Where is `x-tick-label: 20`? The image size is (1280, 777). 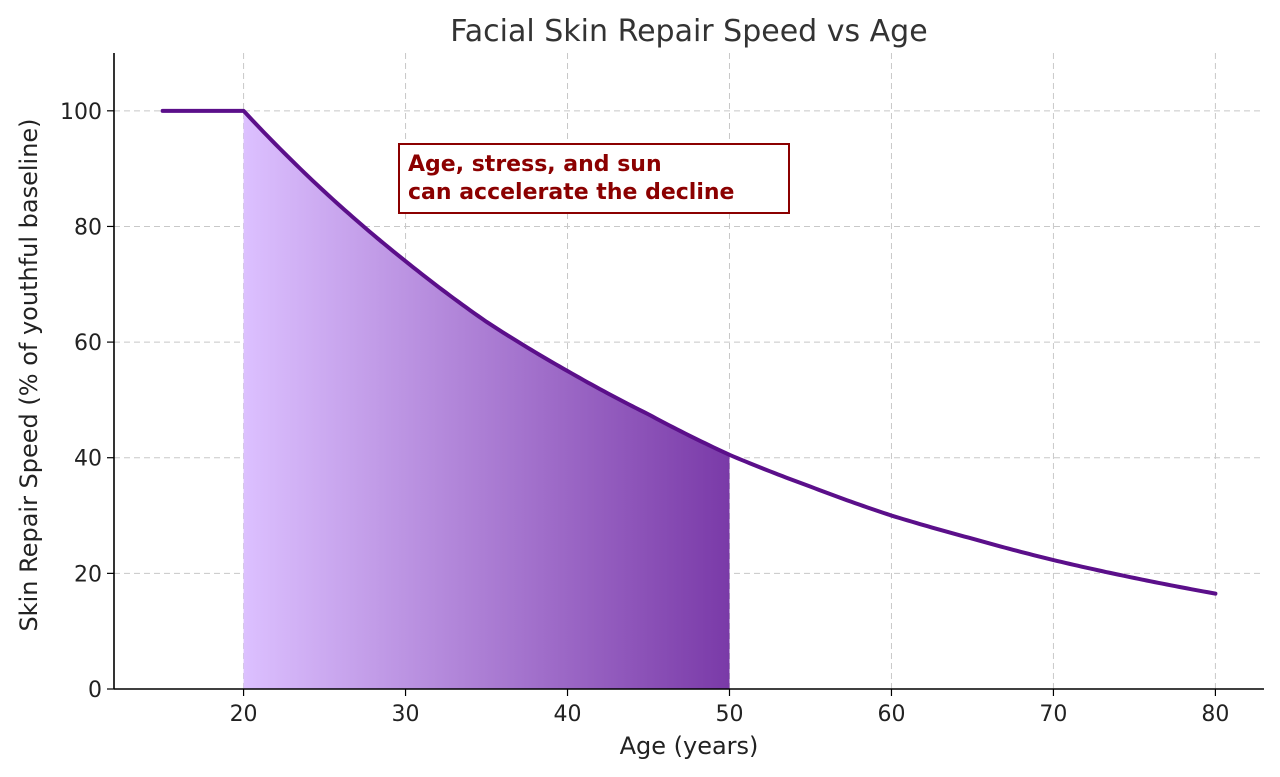 x-tick-label: 20 is located at coordinates (244, 714).